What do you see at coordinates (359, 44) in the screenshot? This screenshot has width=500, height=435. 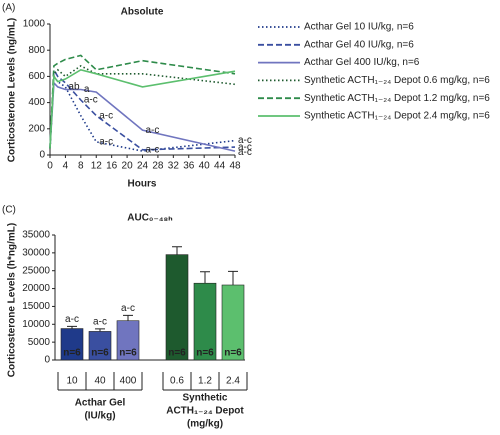 I see `legend-label: Acthar Gel 40 IU/kg, n=6` at bounding box center [359, 44].